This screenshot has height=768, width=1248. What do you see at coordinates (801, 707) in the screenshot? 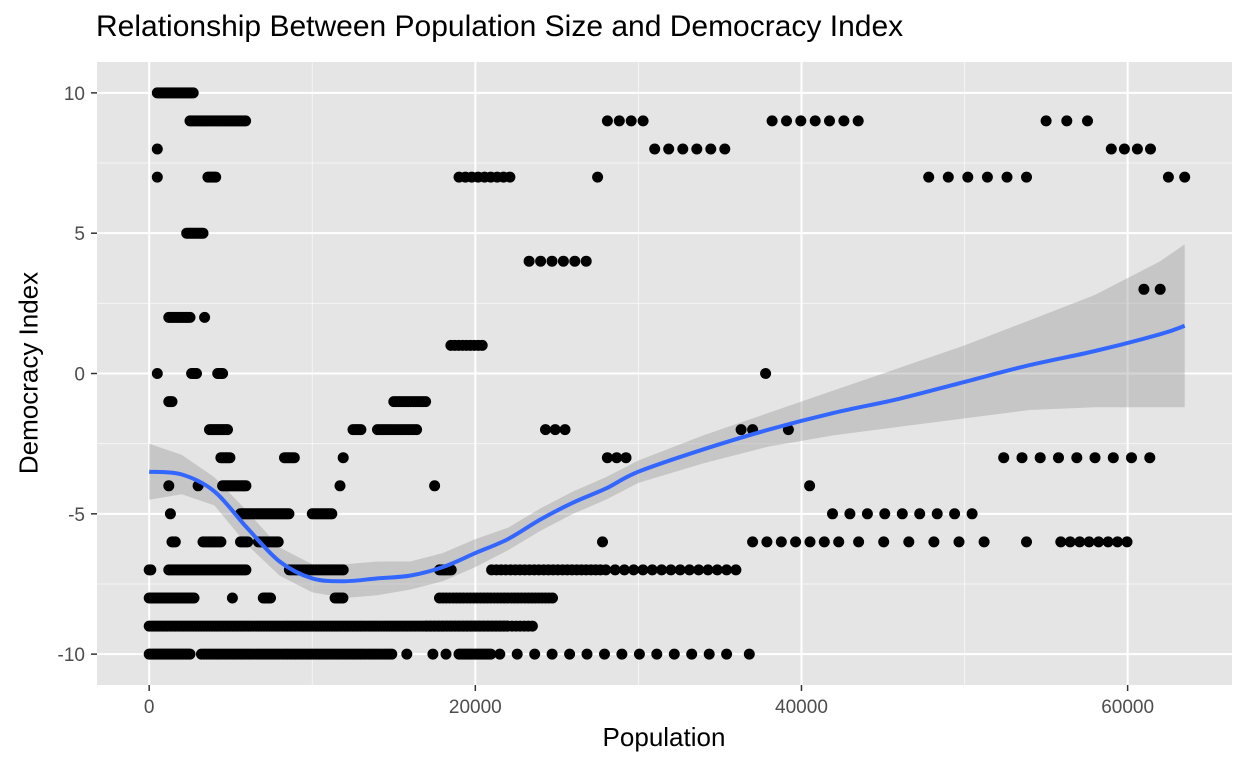
I see `x-tick-label: 40000` at bounding box center [801, 707].